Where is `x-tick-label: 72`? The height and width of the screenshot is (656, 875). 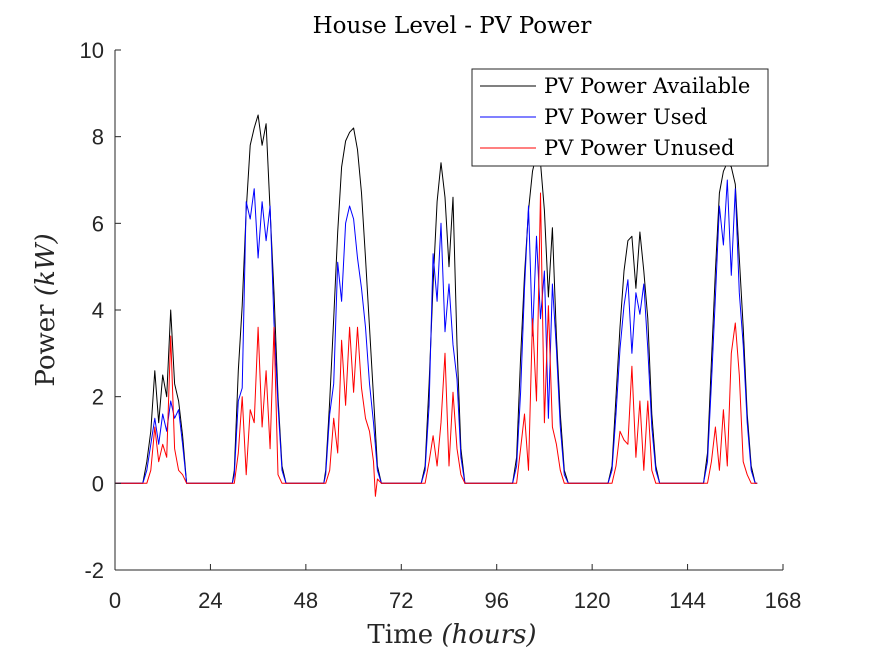 x-tick-label: 72 is located at coordinates (401, 600).